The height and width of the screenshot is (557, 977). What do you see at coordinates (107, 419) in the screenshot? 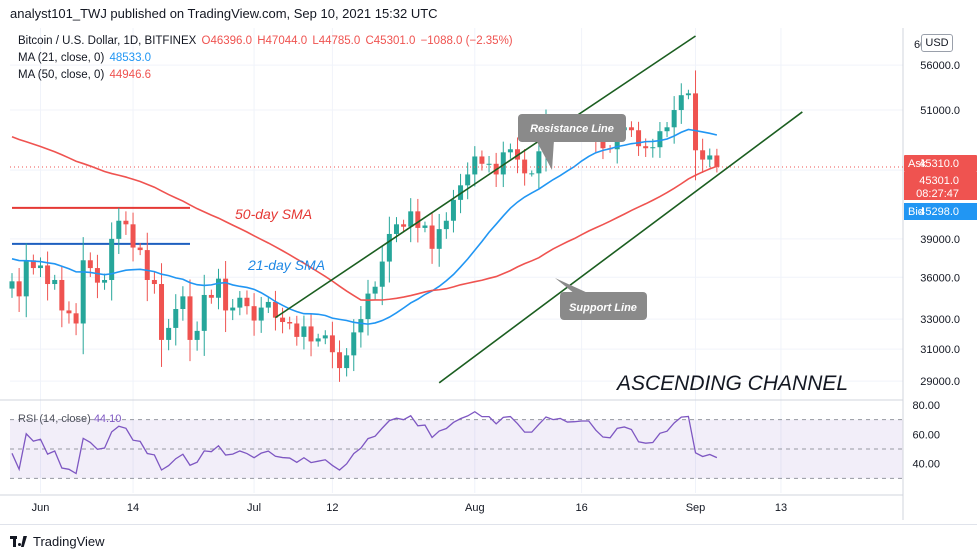
I see `rsi-value: 44.10` at bounding box center [107, 419].